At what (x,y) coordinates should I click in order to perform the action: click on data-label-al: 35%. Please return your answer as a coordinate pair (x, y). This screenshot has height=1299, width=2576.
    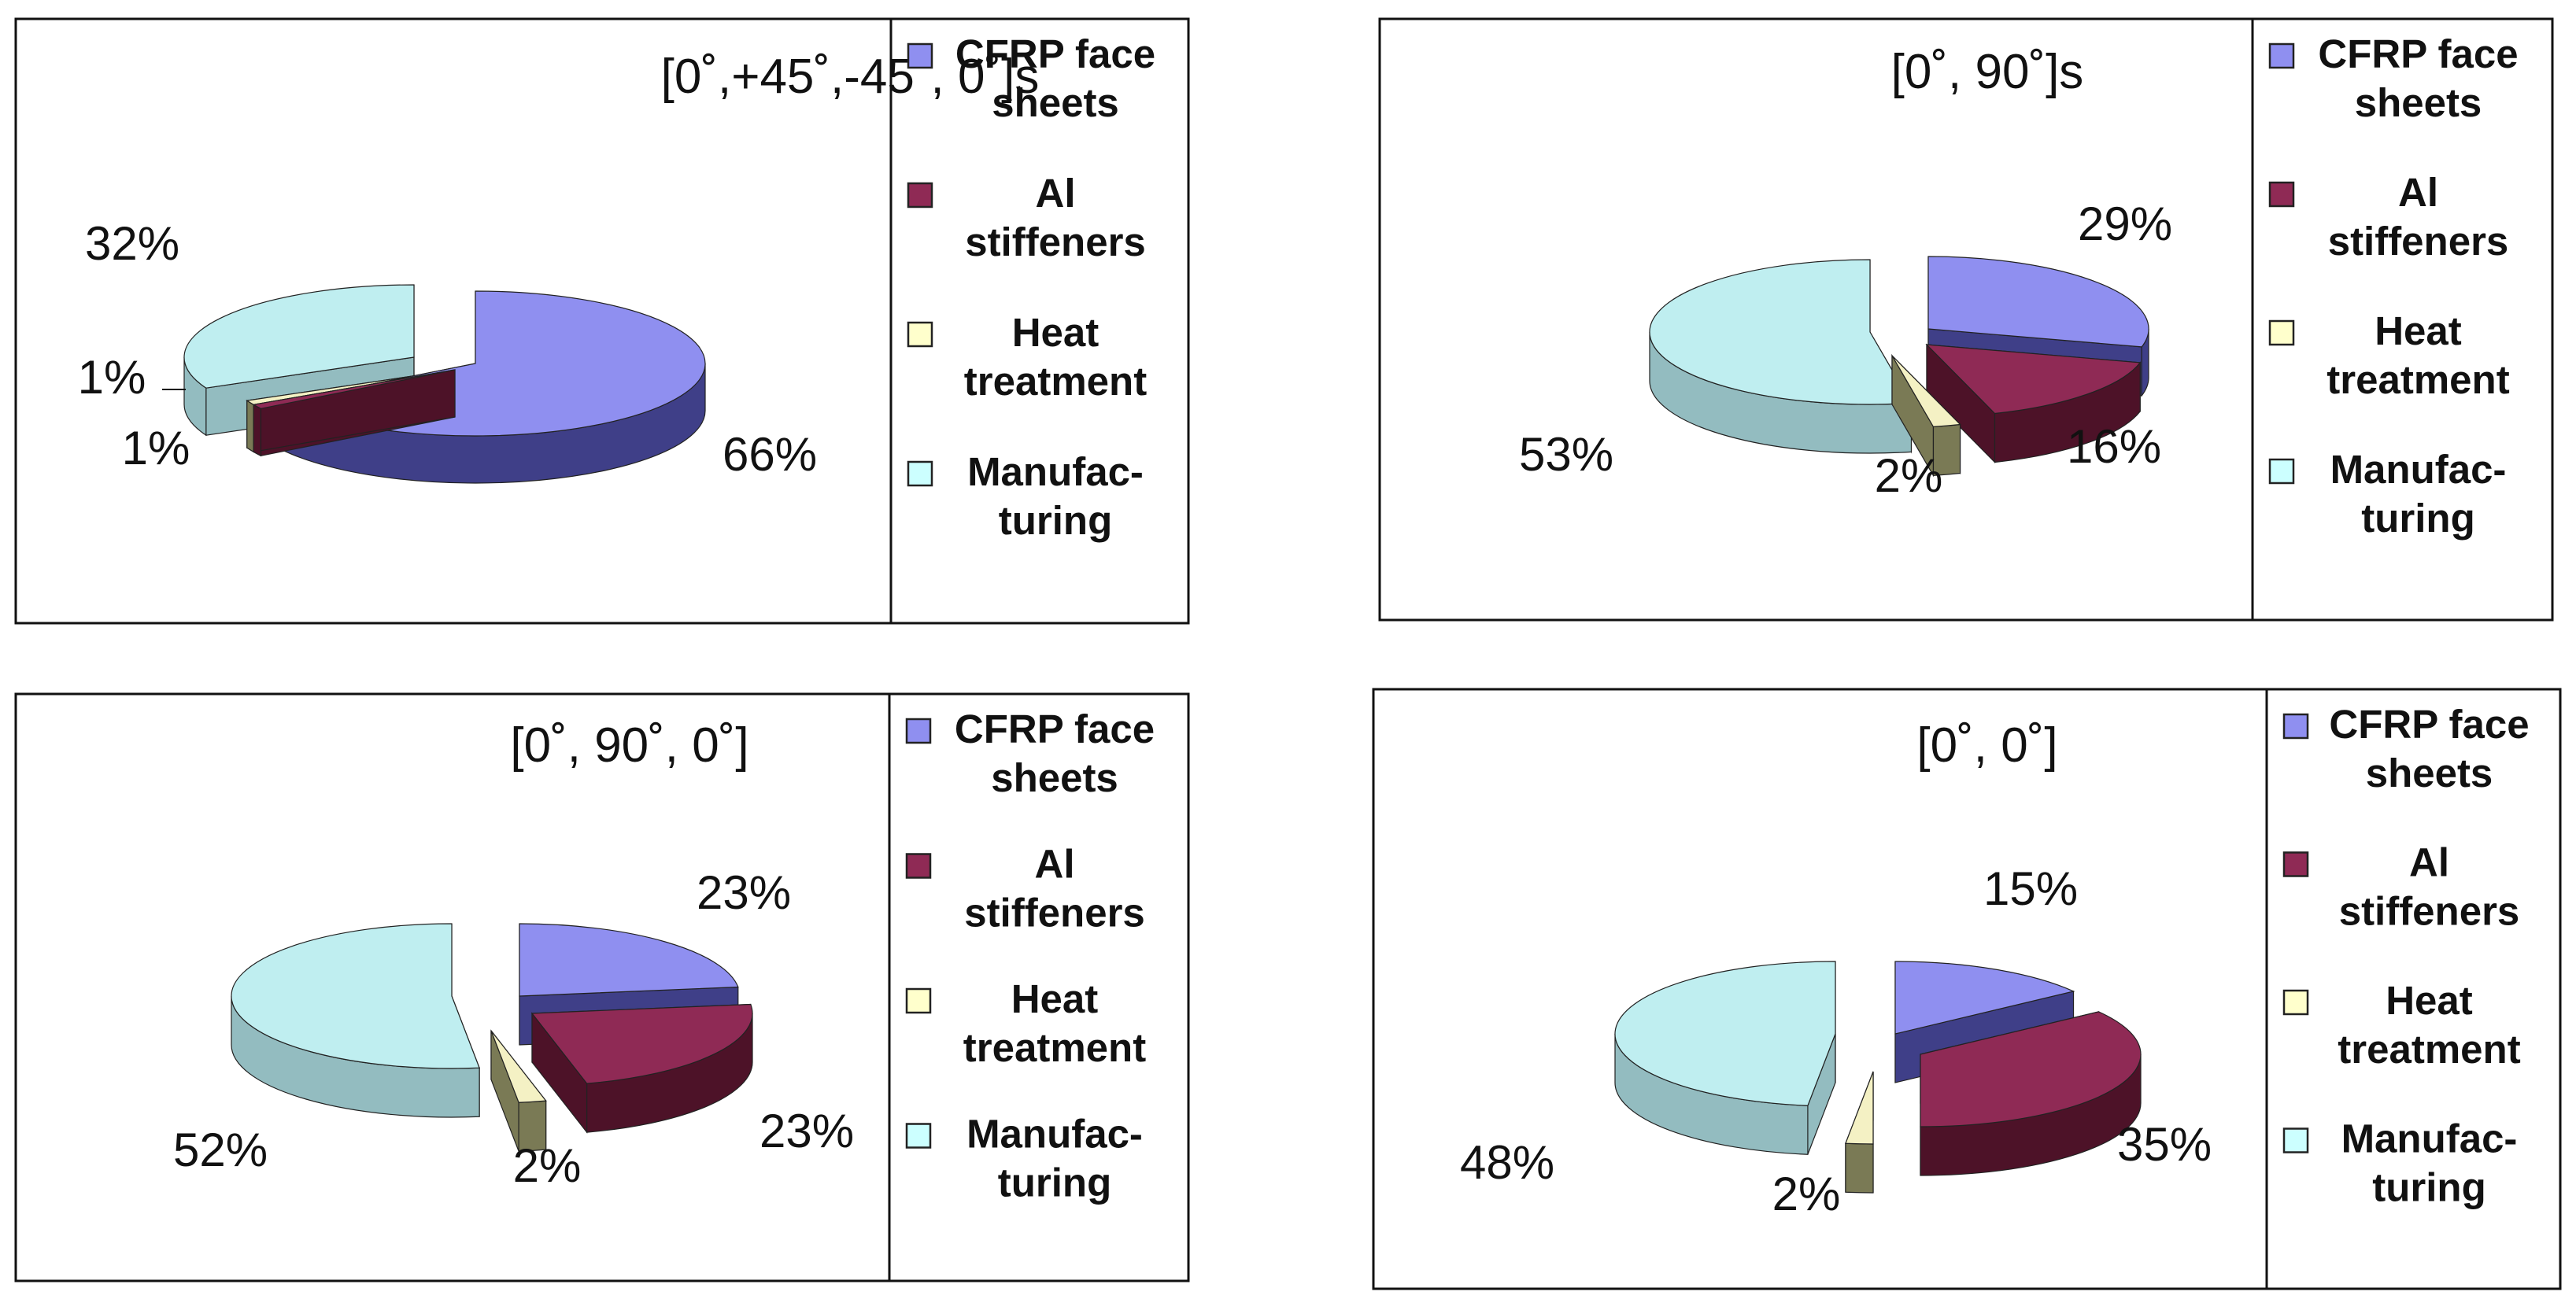
    Looking at the image, I should click on (2164, 1145).